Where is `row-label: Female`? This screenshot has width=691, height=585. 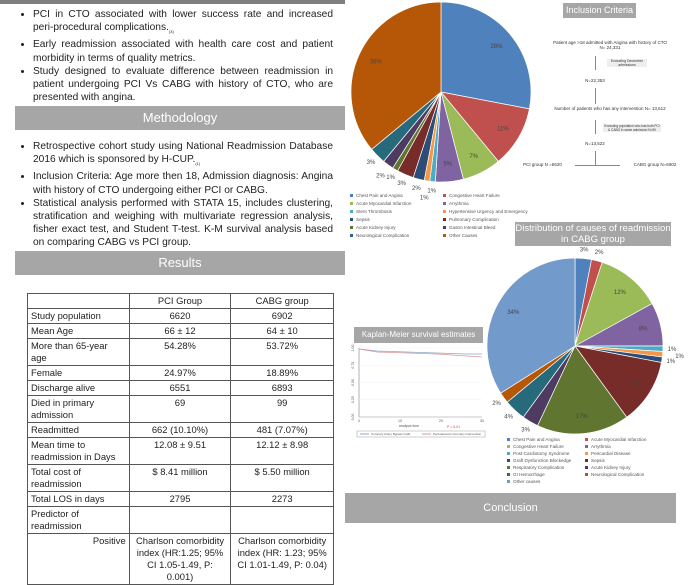
row-label: Female is located at coordinates (78, 373).